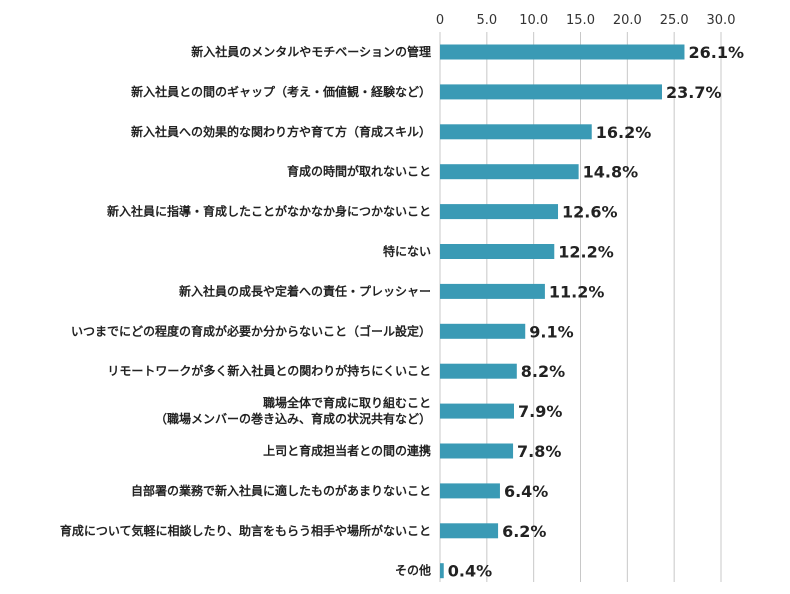 The width and height of the screenshot is (790, 594). What do you see at coordinates (269, 211) in the screenshot?
I see `category-label: 新入社員に指導・育成したことがなかなか身につかないこと` at bounding box center [269, 211].